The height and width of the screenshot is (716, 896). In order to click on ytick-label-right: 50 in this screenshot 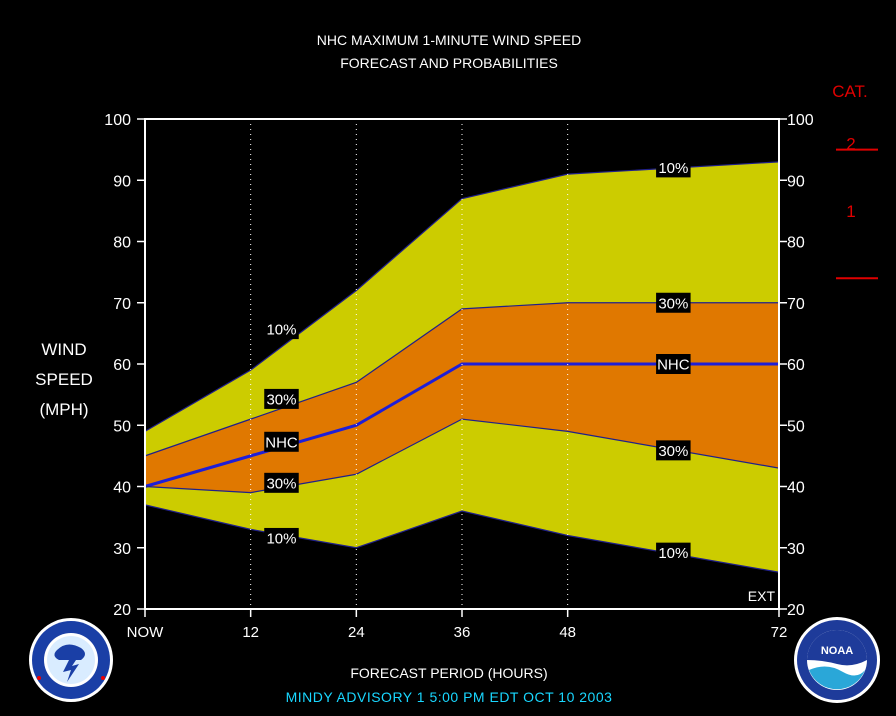, I will do `click(796, 426)`.